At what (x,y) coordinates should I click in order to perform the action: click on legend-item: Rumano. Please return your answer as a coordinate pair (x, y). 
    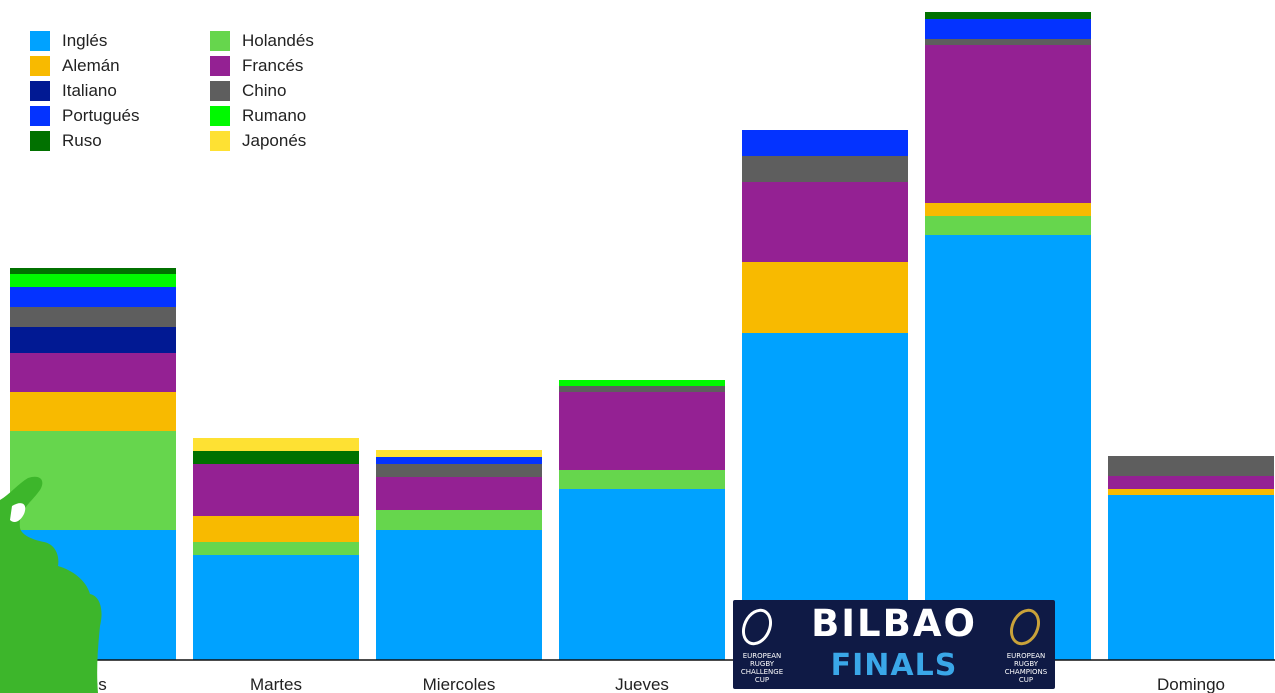
    Looking at the image, I should click on (262, 115).